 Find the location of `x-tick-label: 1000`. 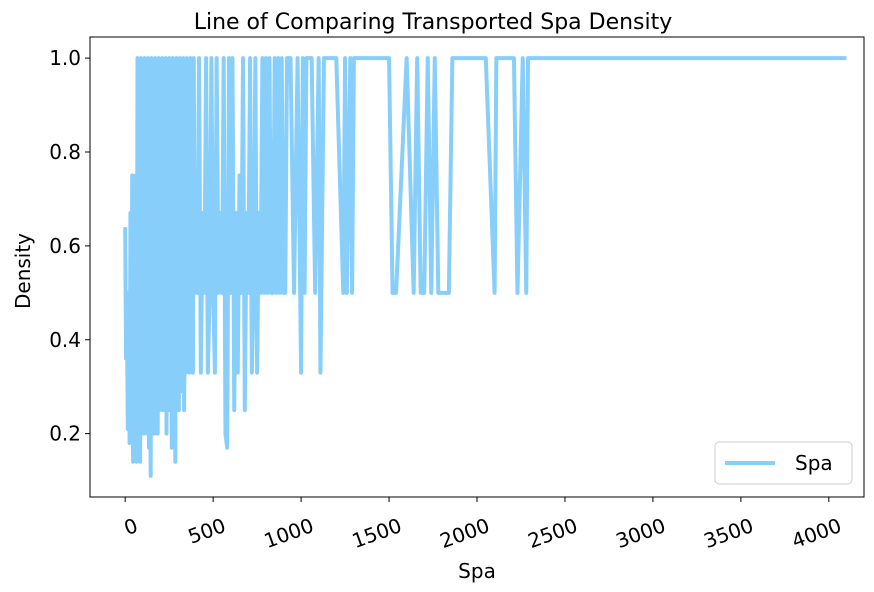

x-tick-label: 1000 is located at coordinates (289, 533).